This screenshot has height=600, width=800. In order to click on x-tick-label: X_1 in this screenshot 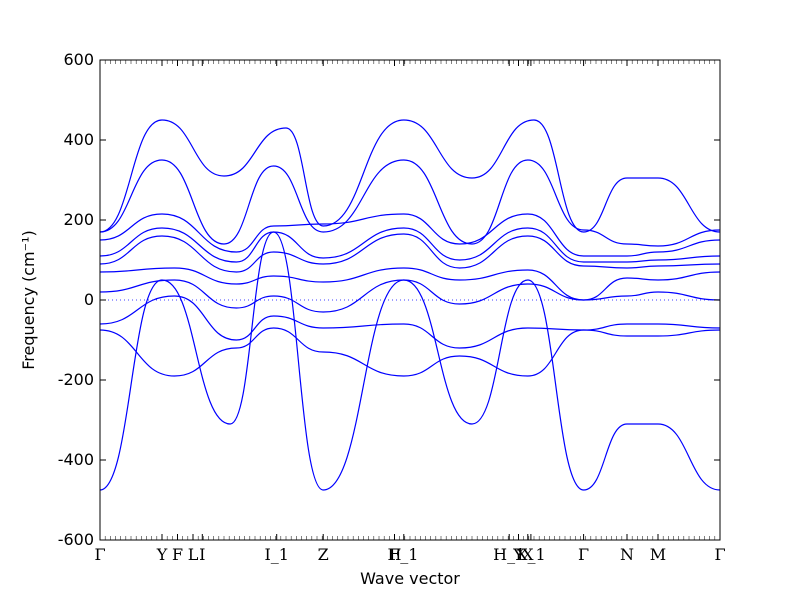, I will do `click(531, 554)`.